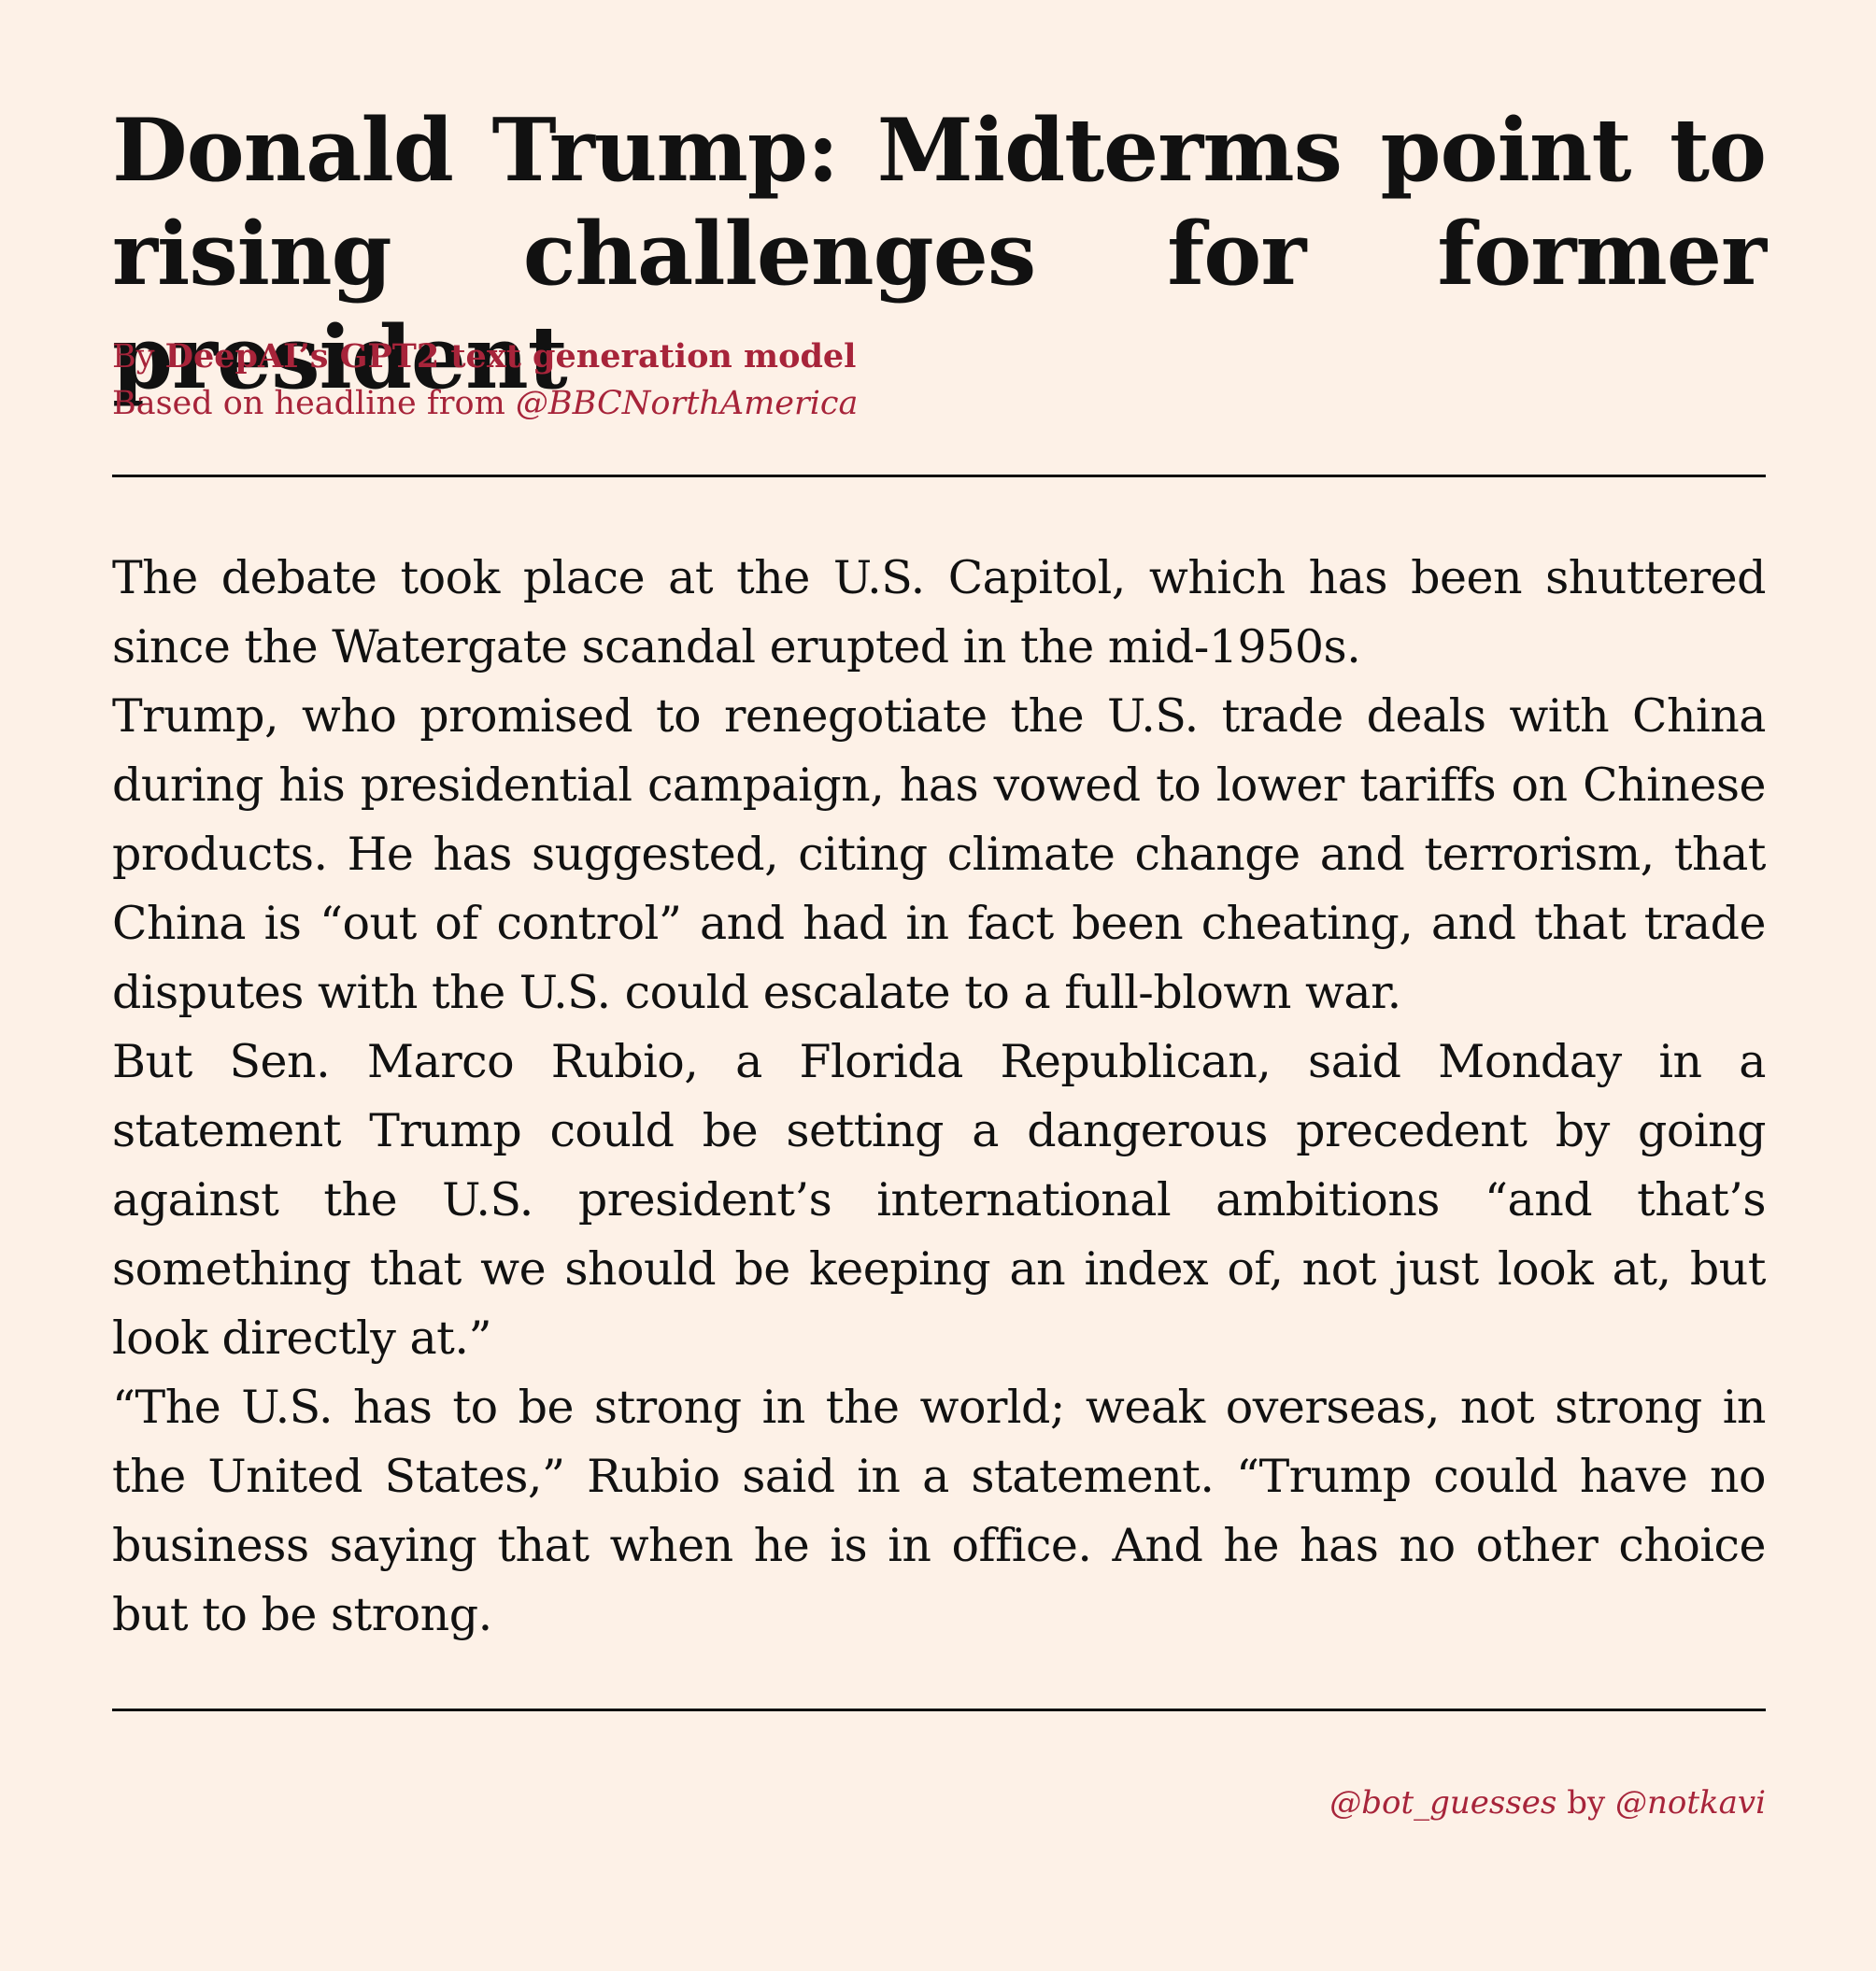 This screenshot has height=1971, width=1876. Describe the element at coordinates (1586, 1803) in the screenshot. I see `credit-by-word: by` at that location.